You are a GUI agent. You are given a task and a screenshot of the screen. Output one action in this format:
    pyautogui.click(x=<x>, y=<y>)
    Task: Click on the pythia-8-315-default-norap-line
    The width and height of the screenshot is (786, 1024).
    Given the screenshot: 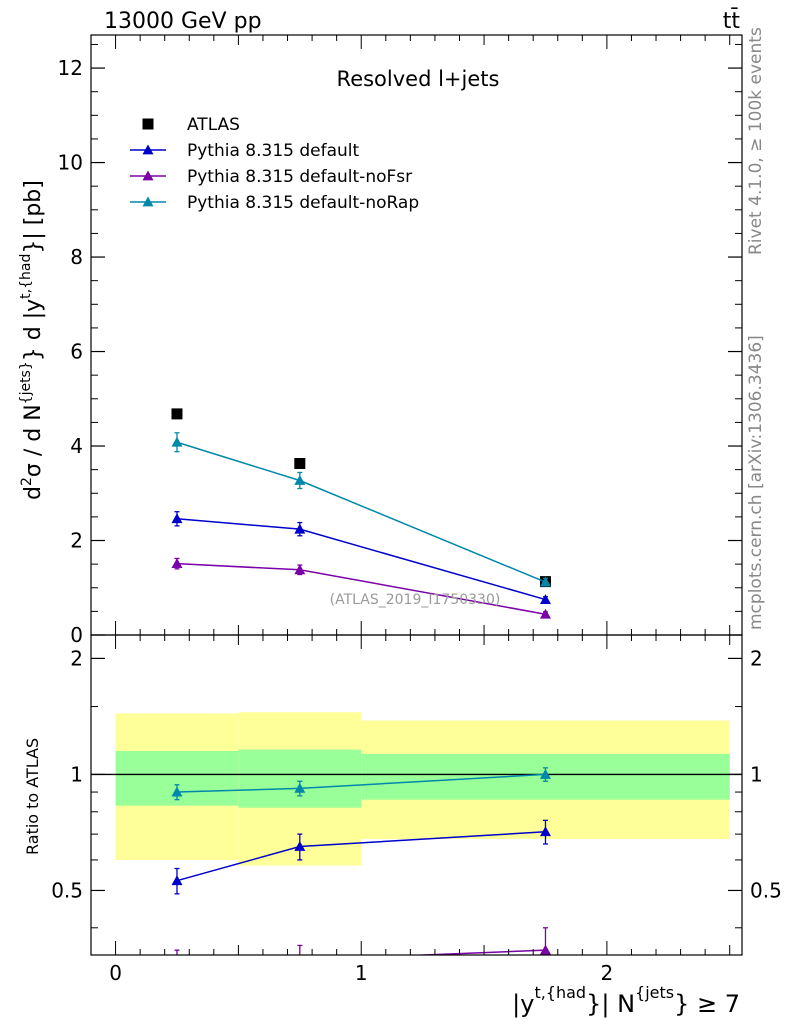 What is the action you would take?
    pyautogui.click(x=361, y=512)
    